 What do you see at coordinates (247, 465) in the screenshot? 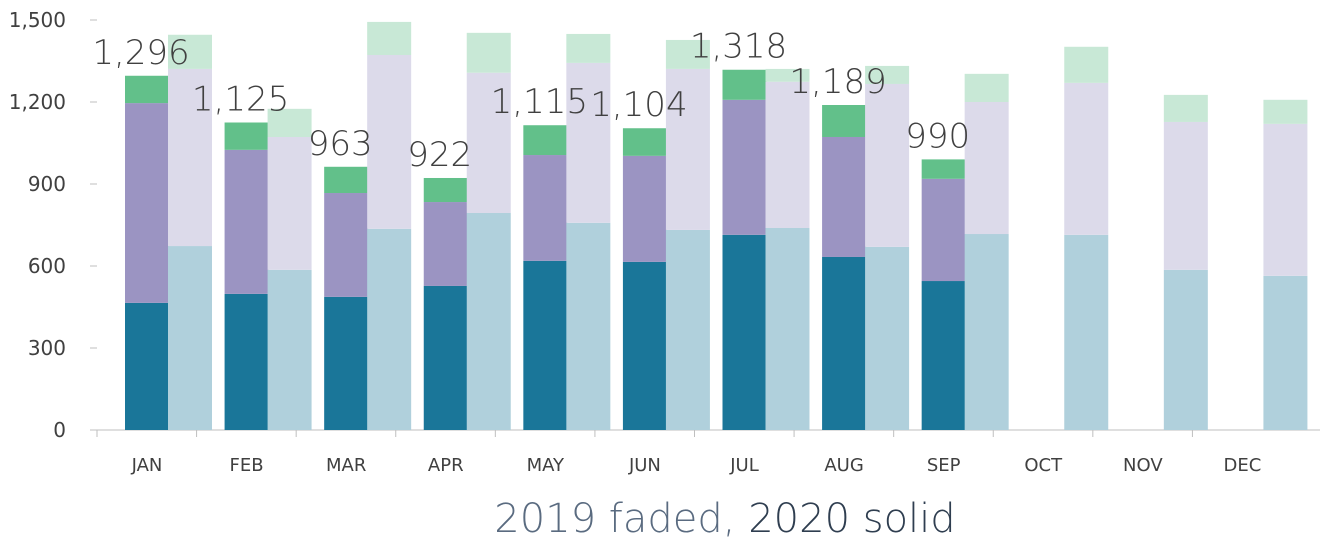
I see `x-tick-label: FEB` at bounding box center [247, 465].